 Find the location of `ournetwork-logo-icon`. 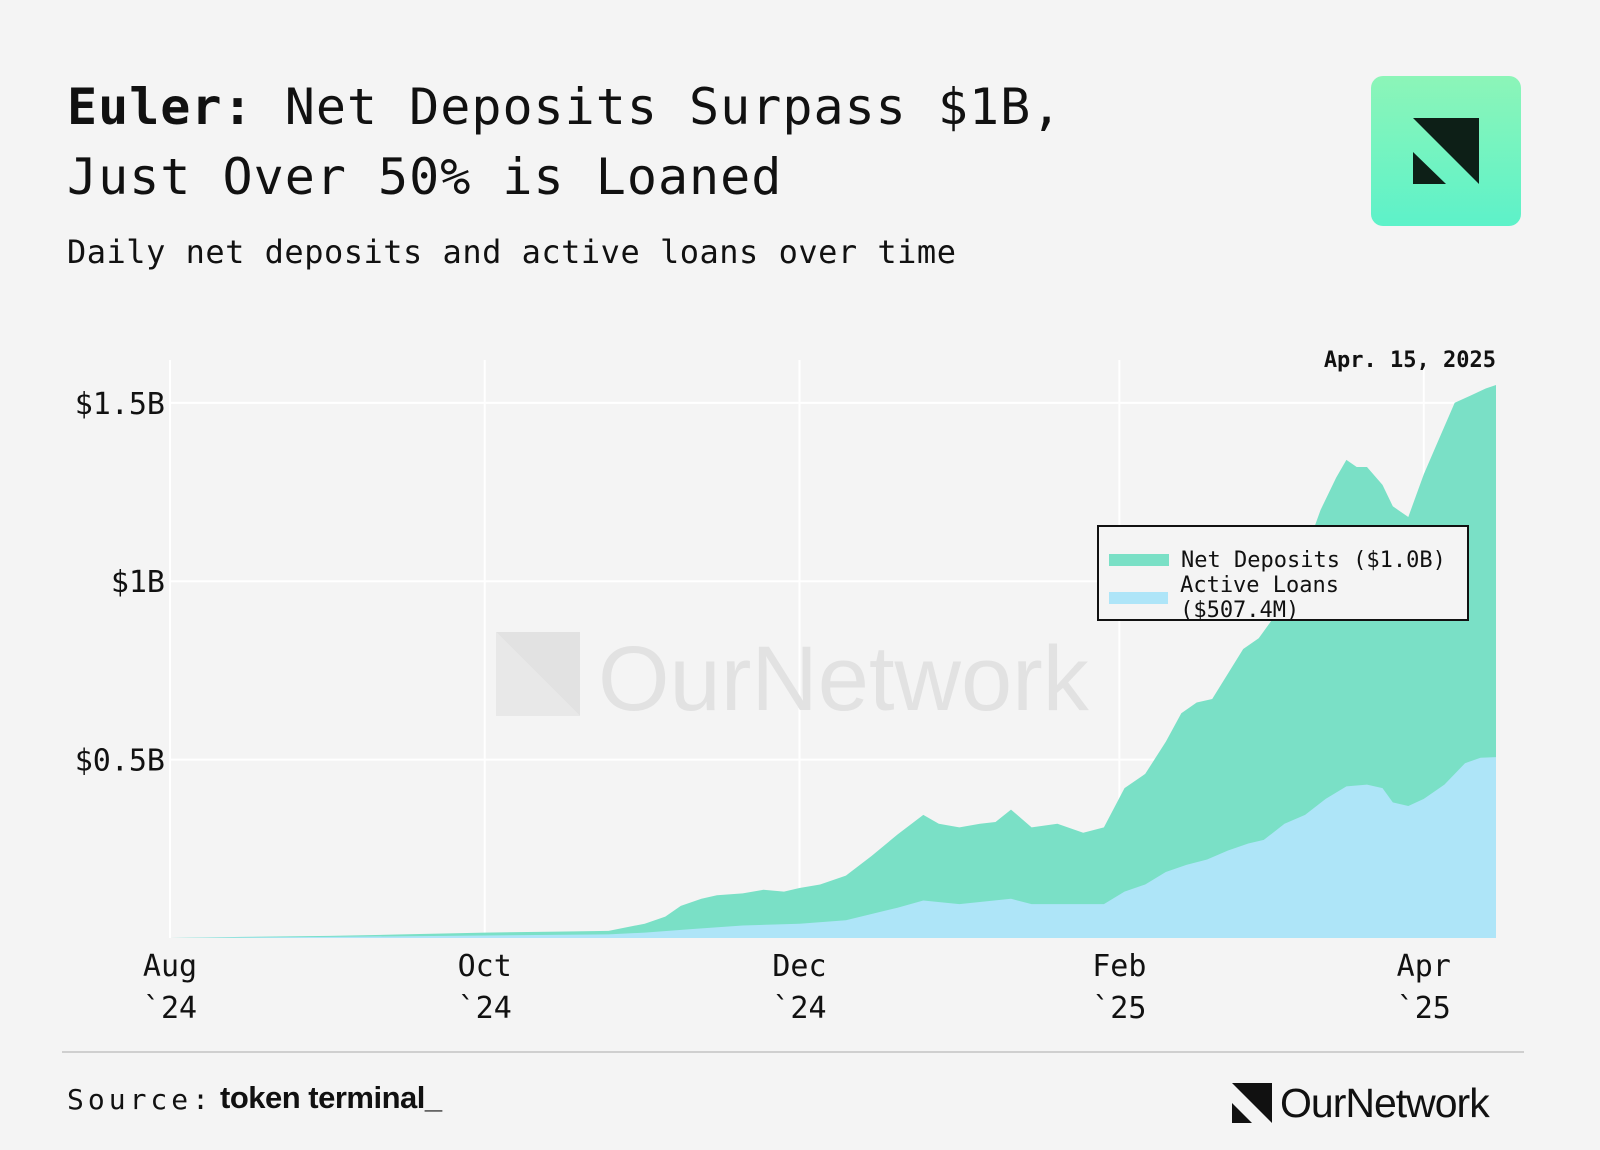

ournetwork-logo-icon is located at coordinates (1446, 151).